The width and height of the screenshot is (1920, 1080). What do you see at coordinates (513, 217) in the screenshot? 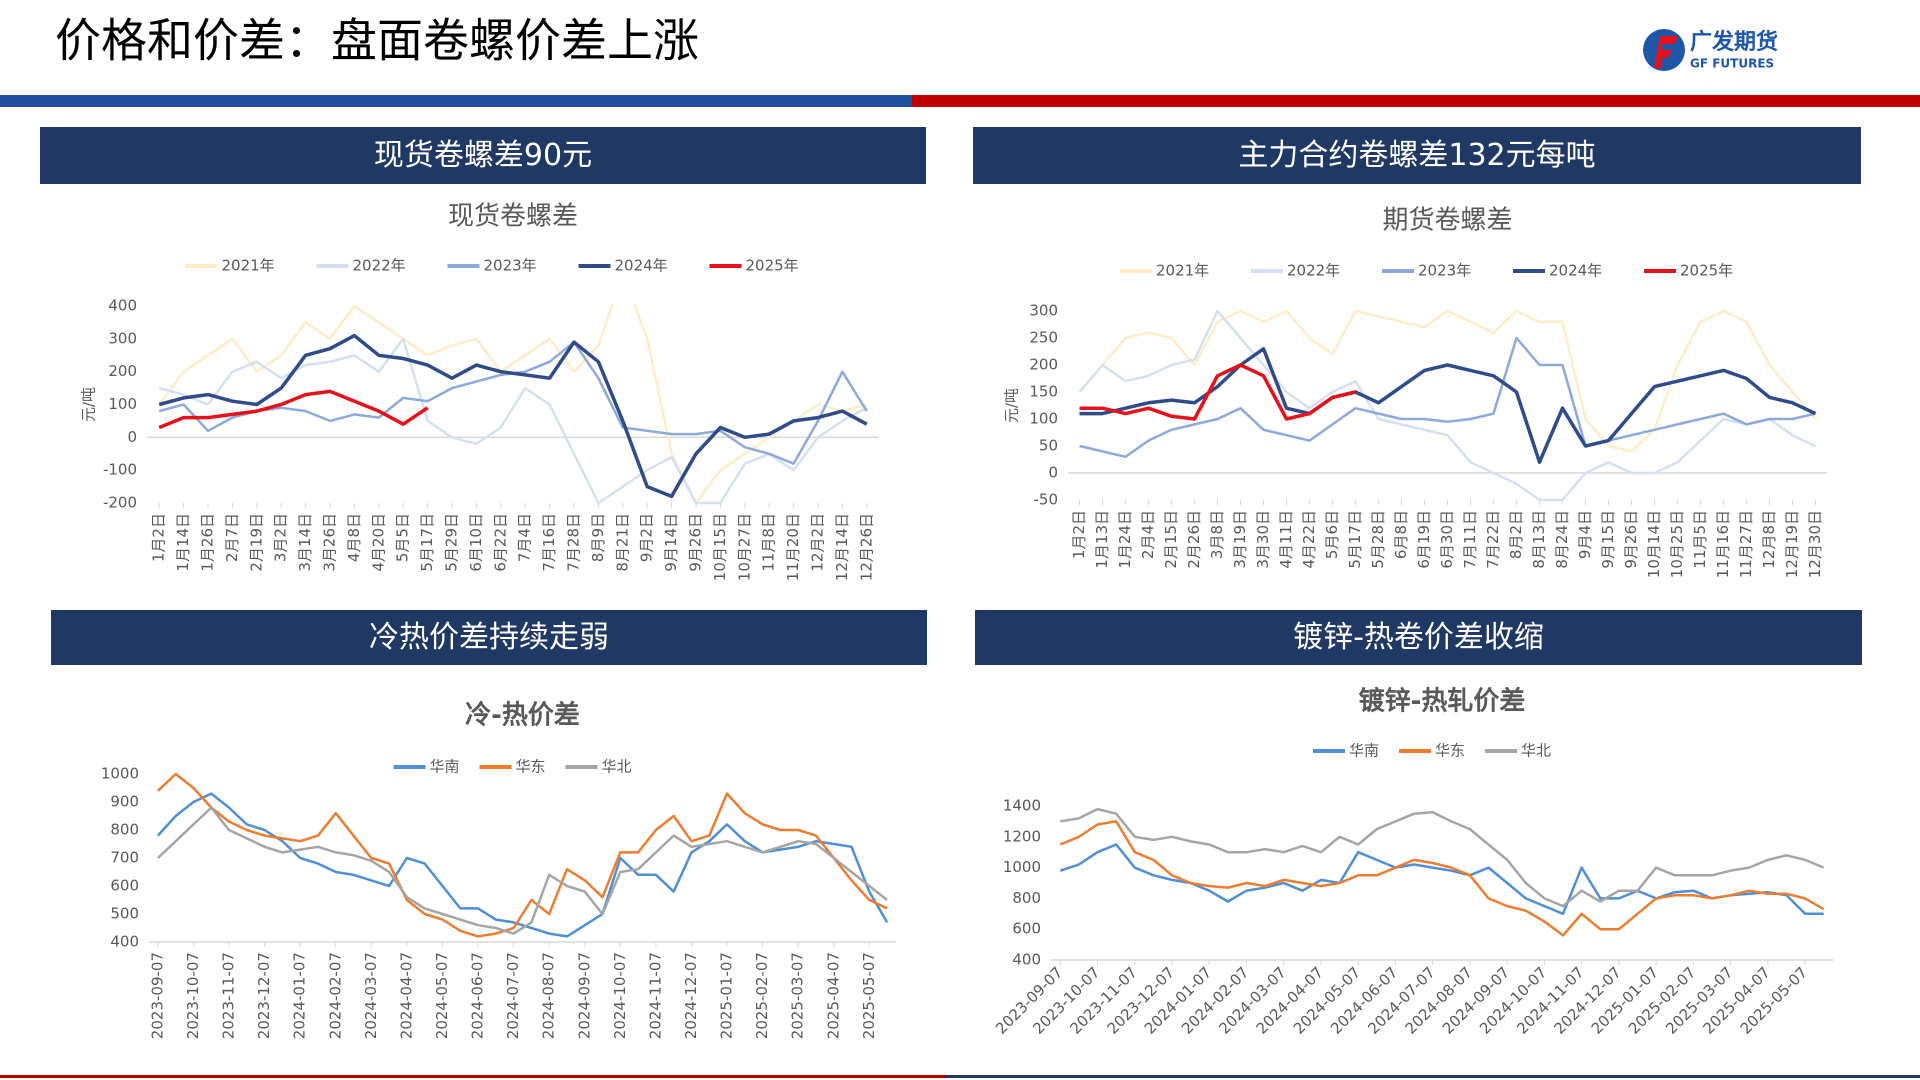
I see `chart-title: 现货卷螺差` at bounding box center [513, 217].